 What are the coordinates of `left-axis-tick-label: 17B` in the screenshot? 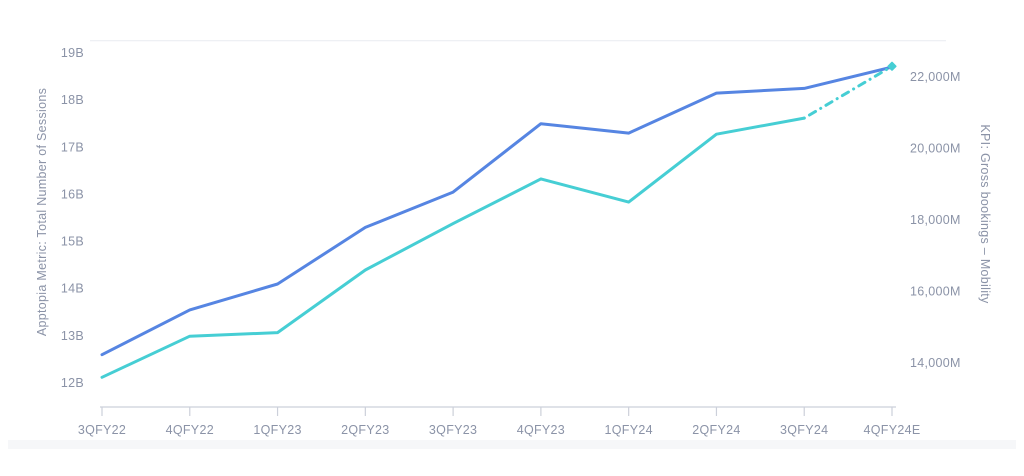 It's located at (72, 147).